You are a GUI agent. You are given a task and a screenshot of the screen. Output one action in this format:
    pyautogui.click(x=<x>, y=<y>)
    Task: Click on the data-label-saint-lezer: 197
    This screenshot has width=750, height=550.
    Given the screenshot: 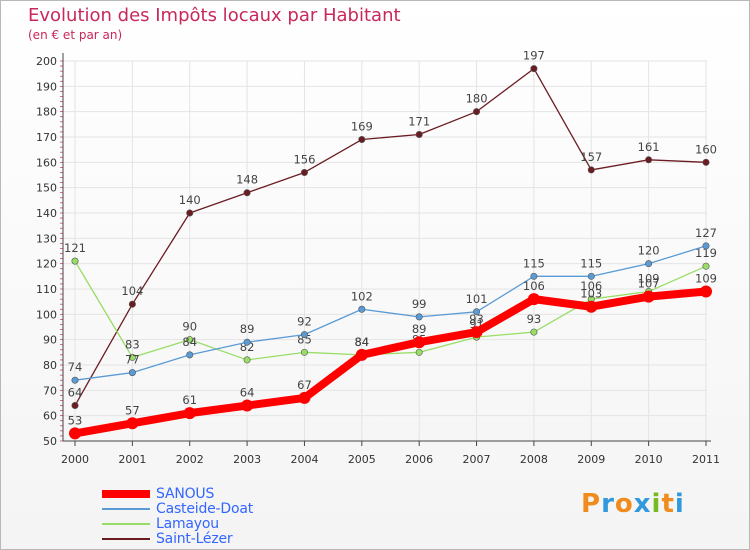 What is the action you would take?
    pyautogui.click(x=534, y=56)
    